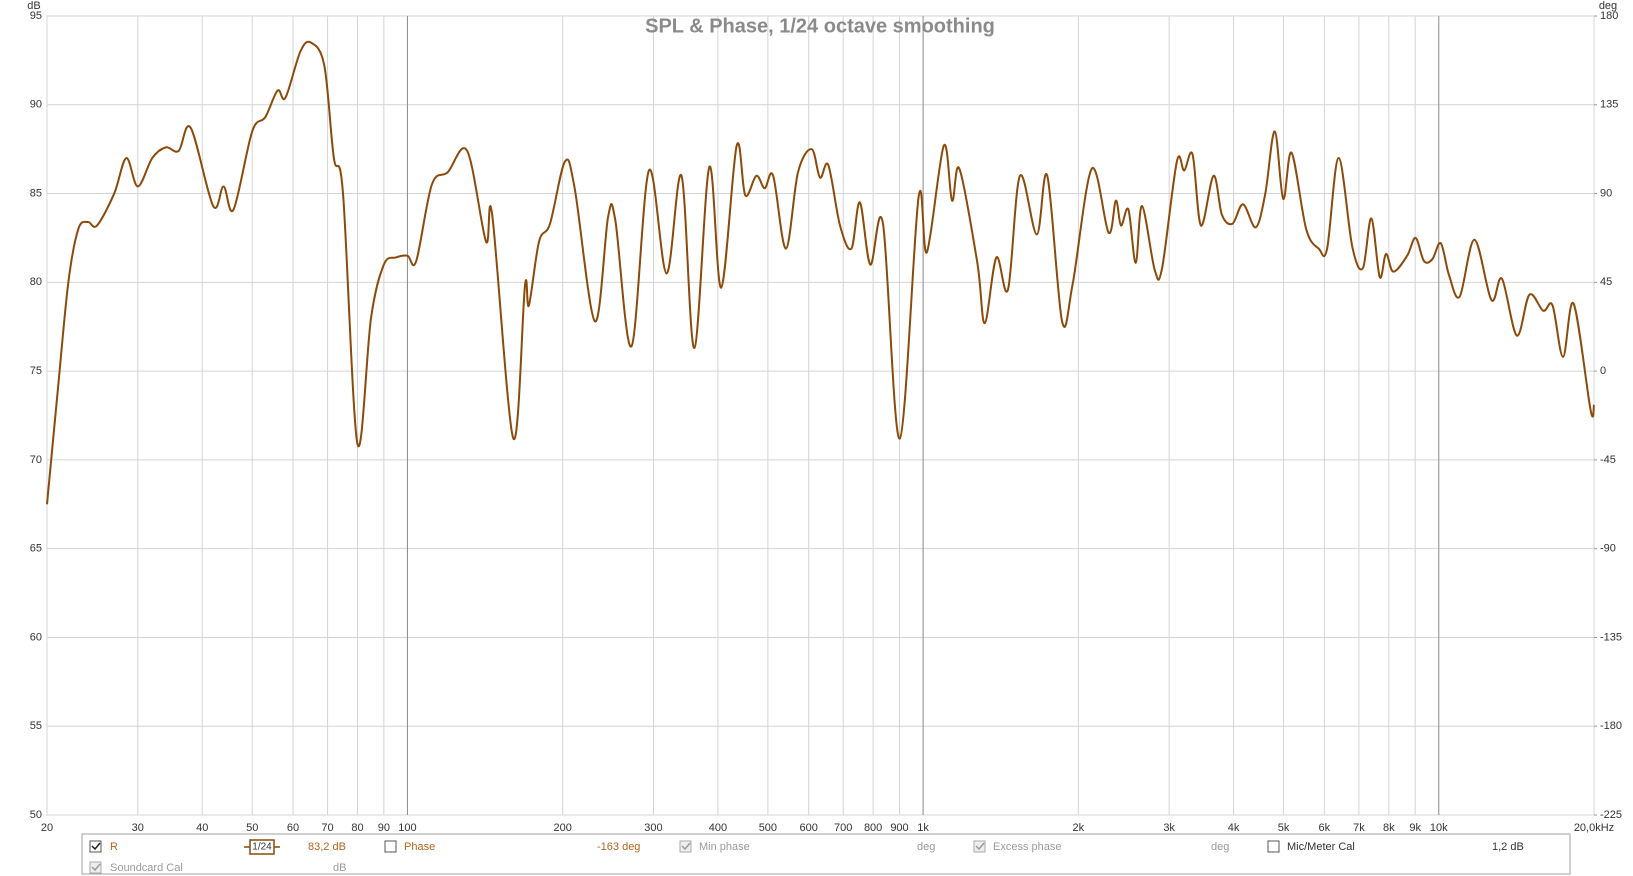 The height and width of the screenshot is (876, 1633). What do you see at coordinates (114, 847) in the screenshot?
I see `series-name: R` at bounding box center [114, 847].